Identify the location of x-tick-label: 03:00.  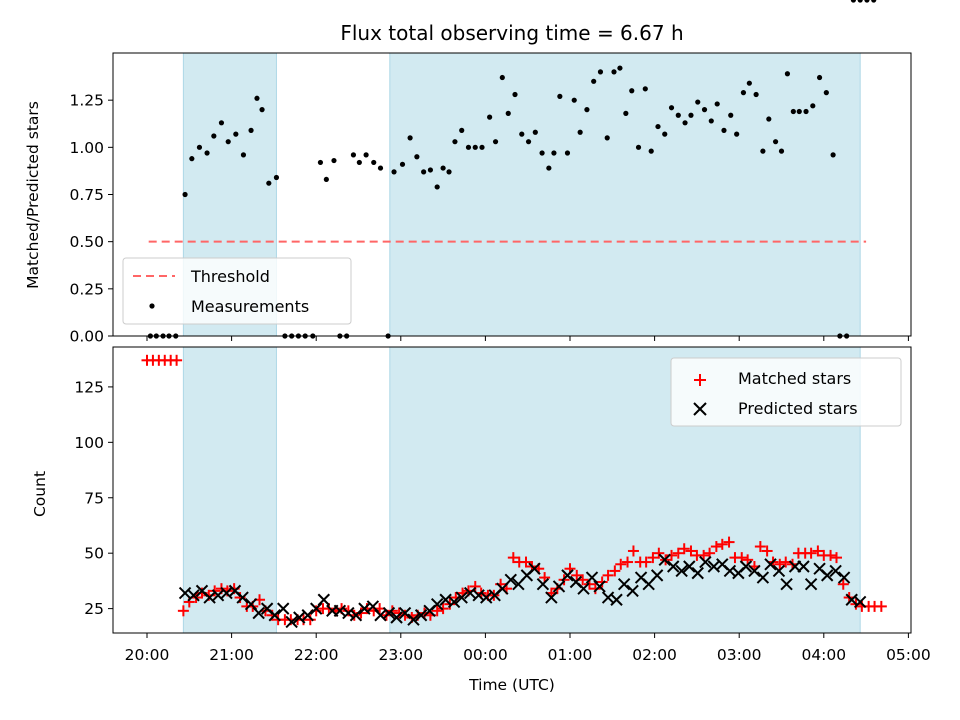
(739, 655).